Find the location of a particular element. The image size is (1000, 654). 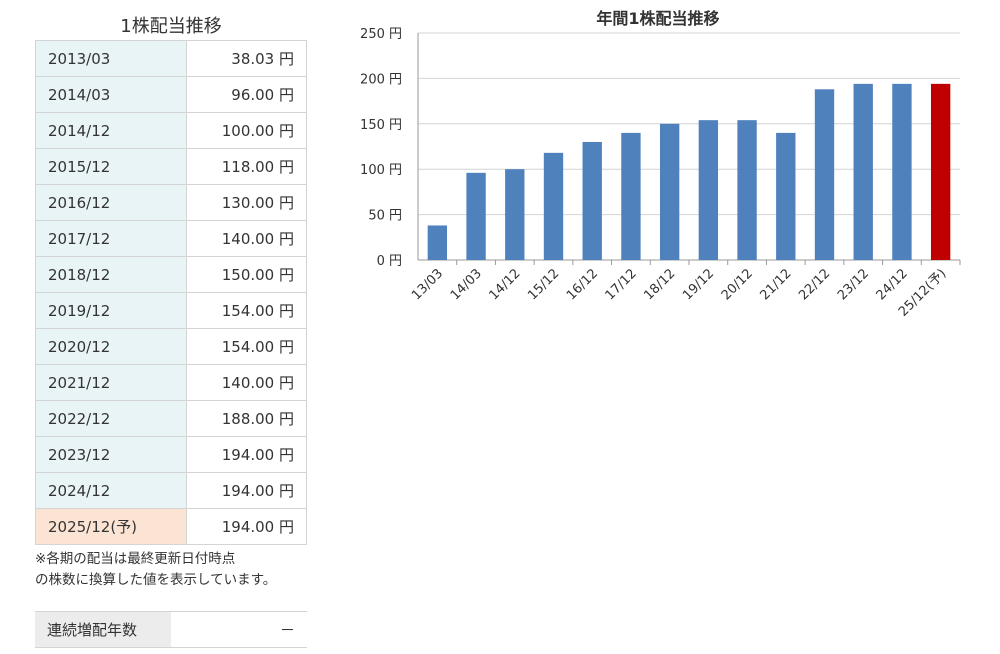

period-cell: 2013/03 is located at coordinates (111, 58).